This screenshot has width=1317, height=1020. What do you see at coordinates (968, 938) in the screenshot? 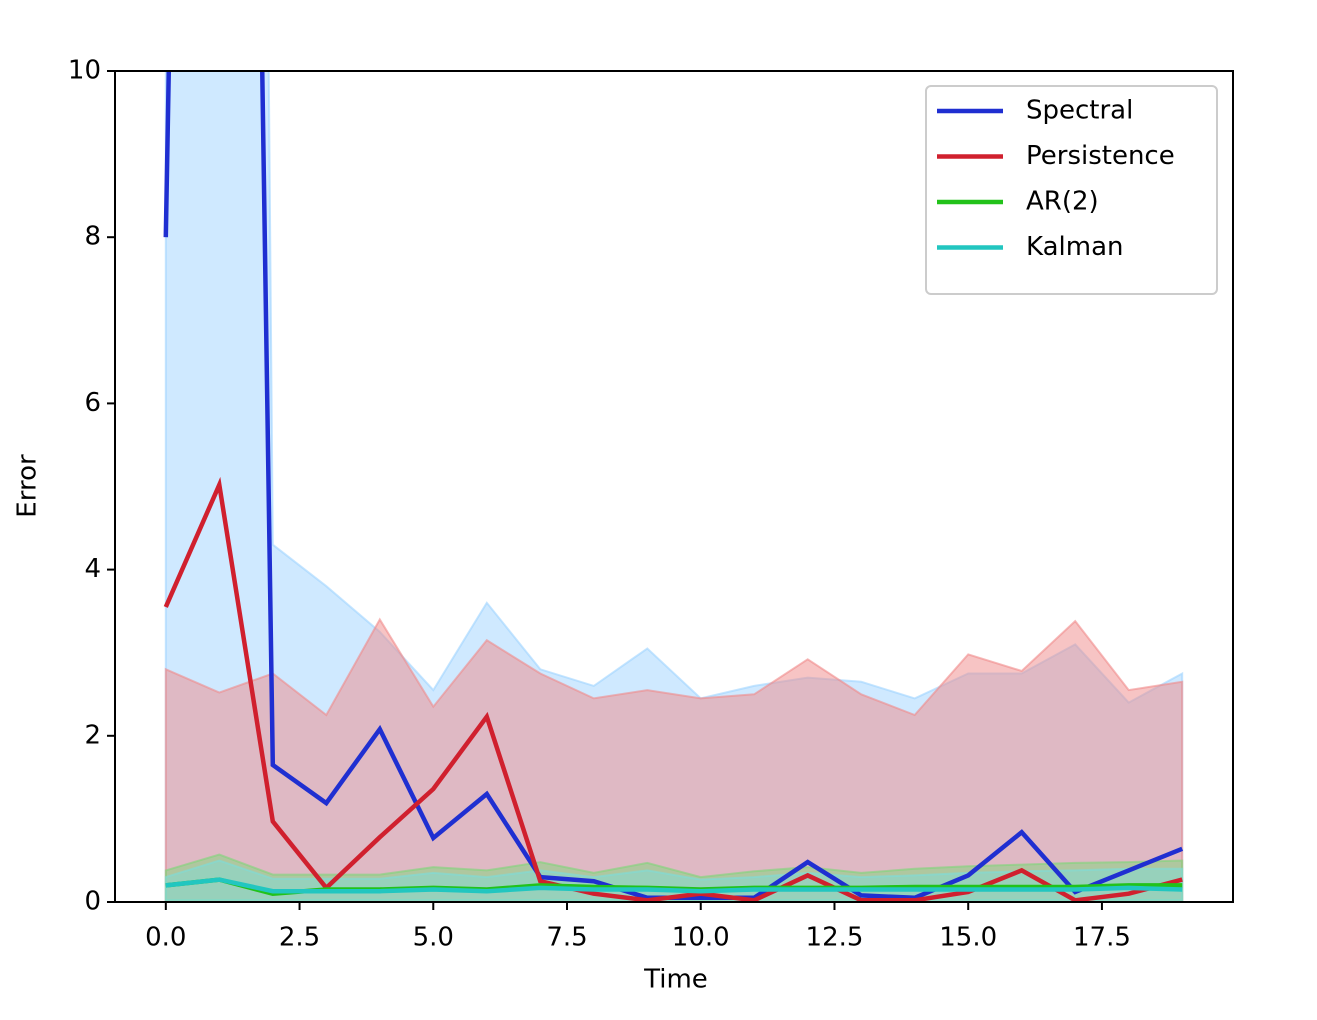
I see `x-tick-label: 15.0` at bounding box center [968, 938].